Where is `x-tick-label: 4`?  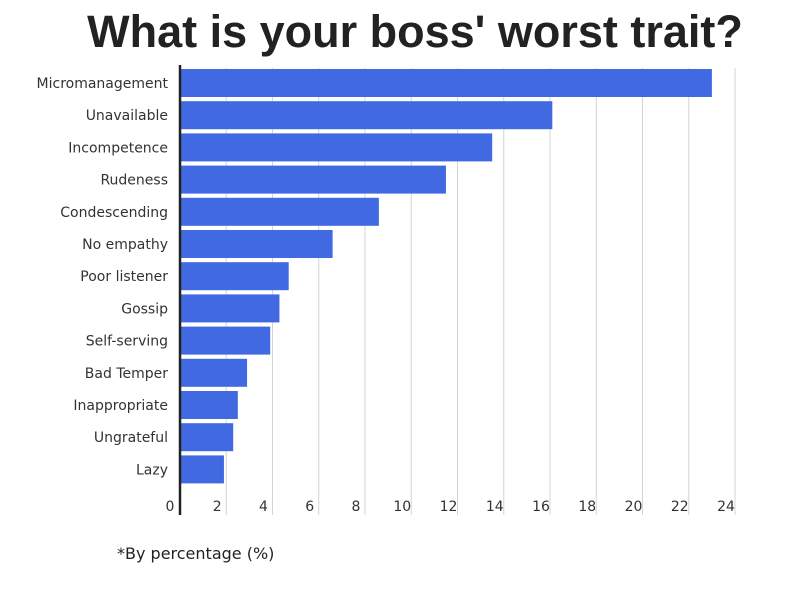
x-tick-label: 4 is located at coordinates (263, 507).